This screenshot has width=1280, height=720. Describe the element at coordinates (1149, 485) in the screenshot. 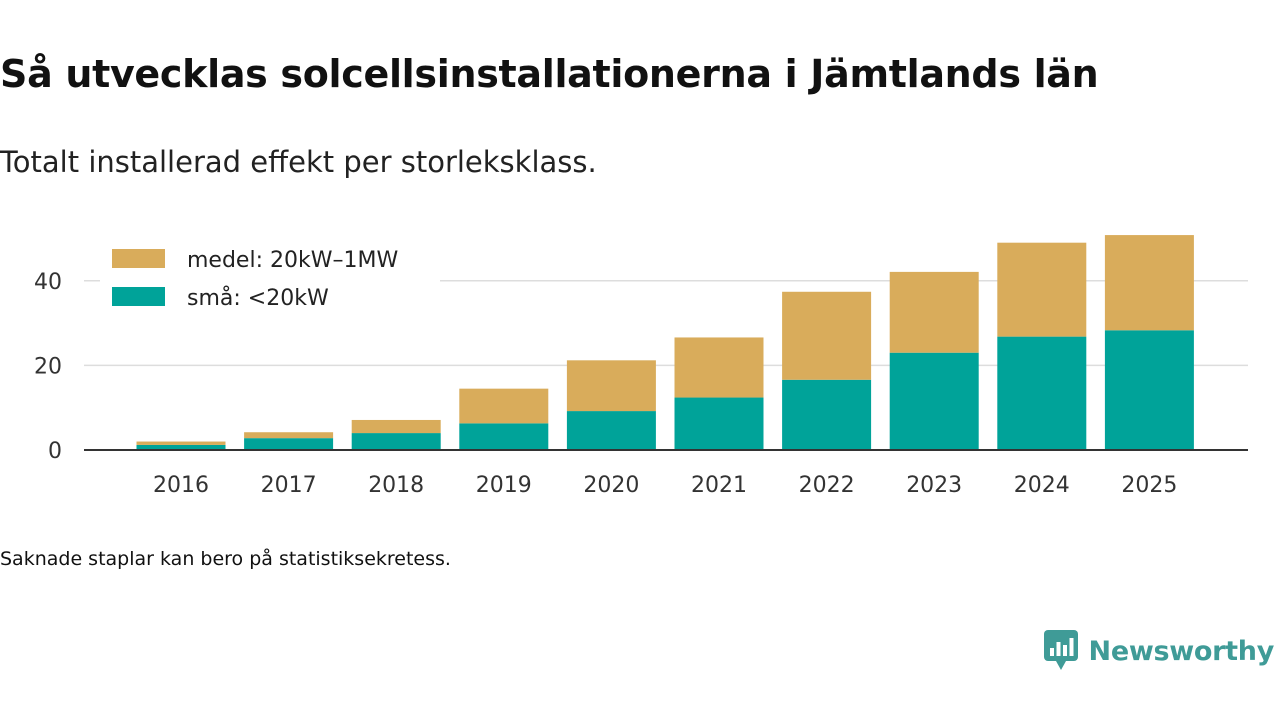

I see `x-tick-label: 2025` at that location.